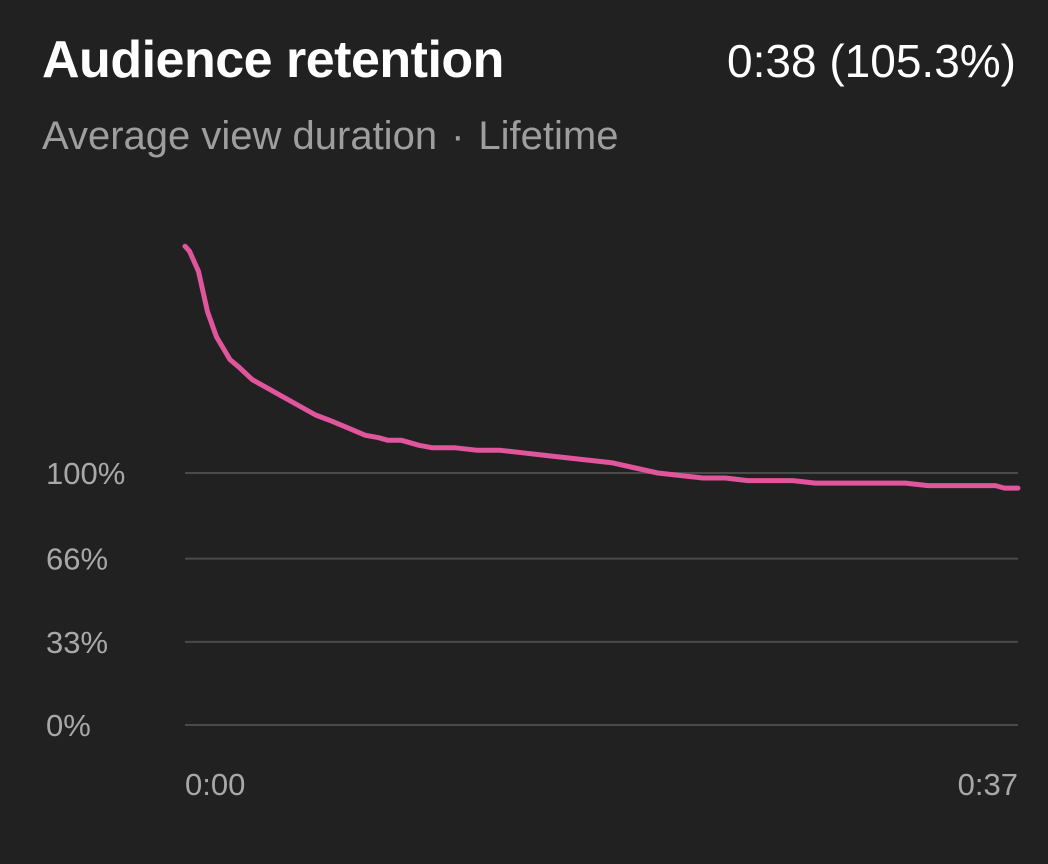  Describe the element at coordinates (988, 784) in the screenshot. I see `x-tick-label: 0:37` at that location.